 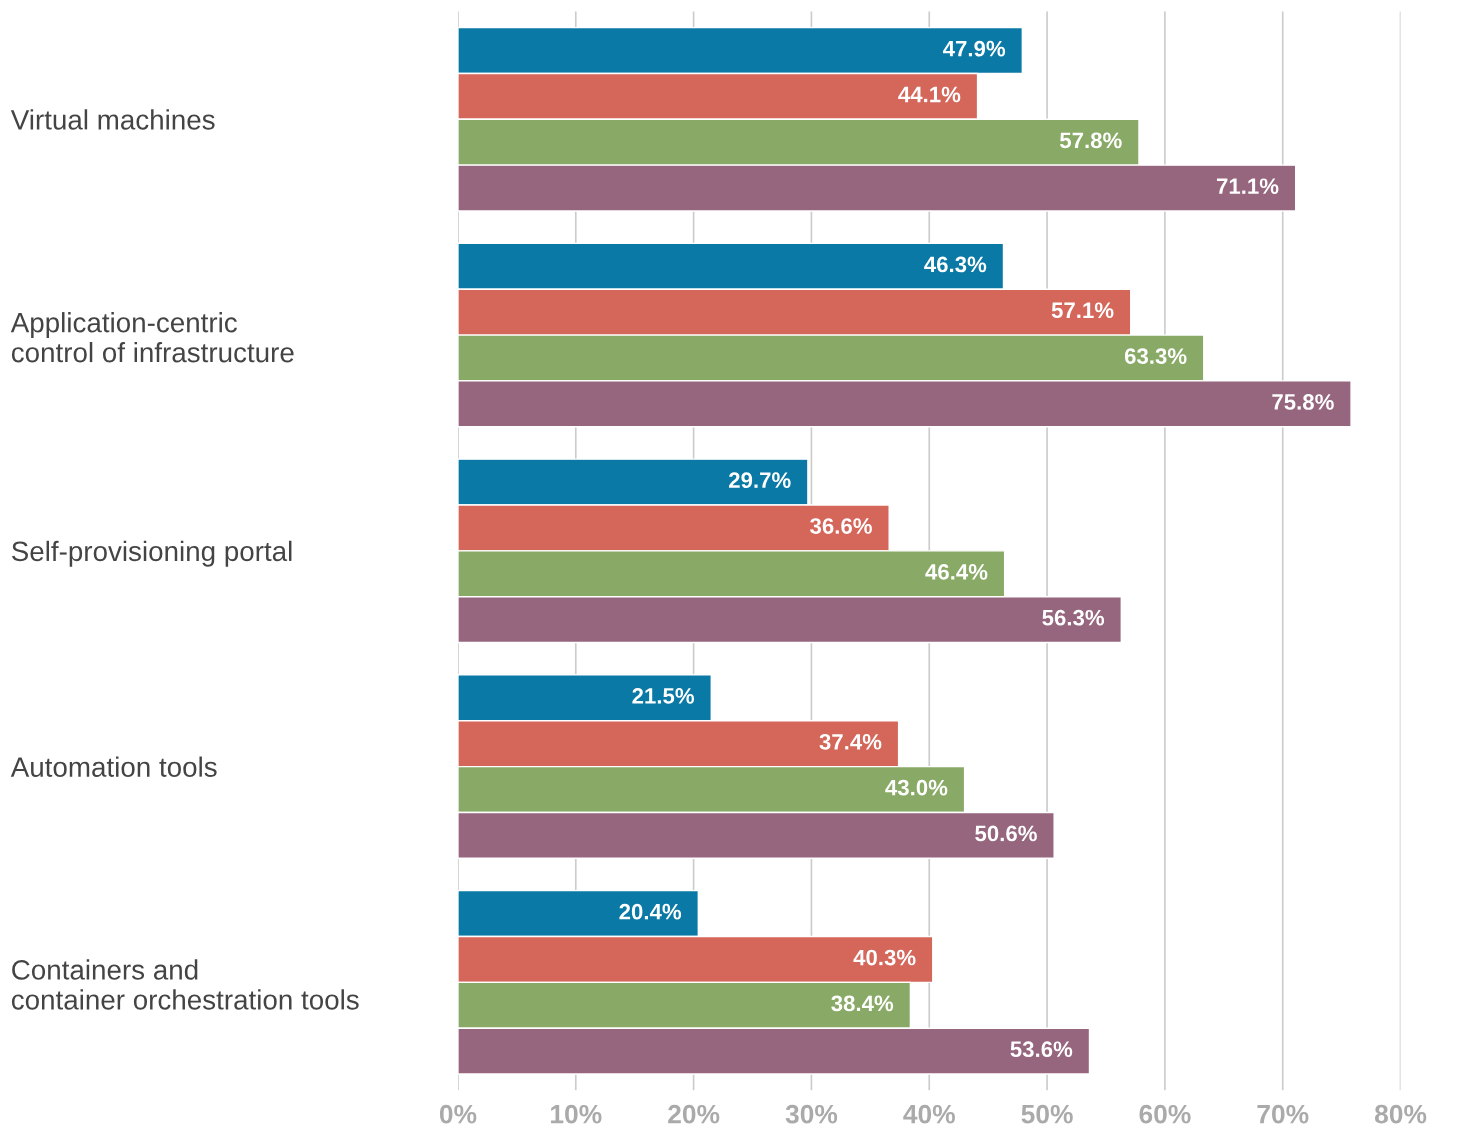 I want to click on y-tick-label: Virtual machines, so click(x=112, y=119).